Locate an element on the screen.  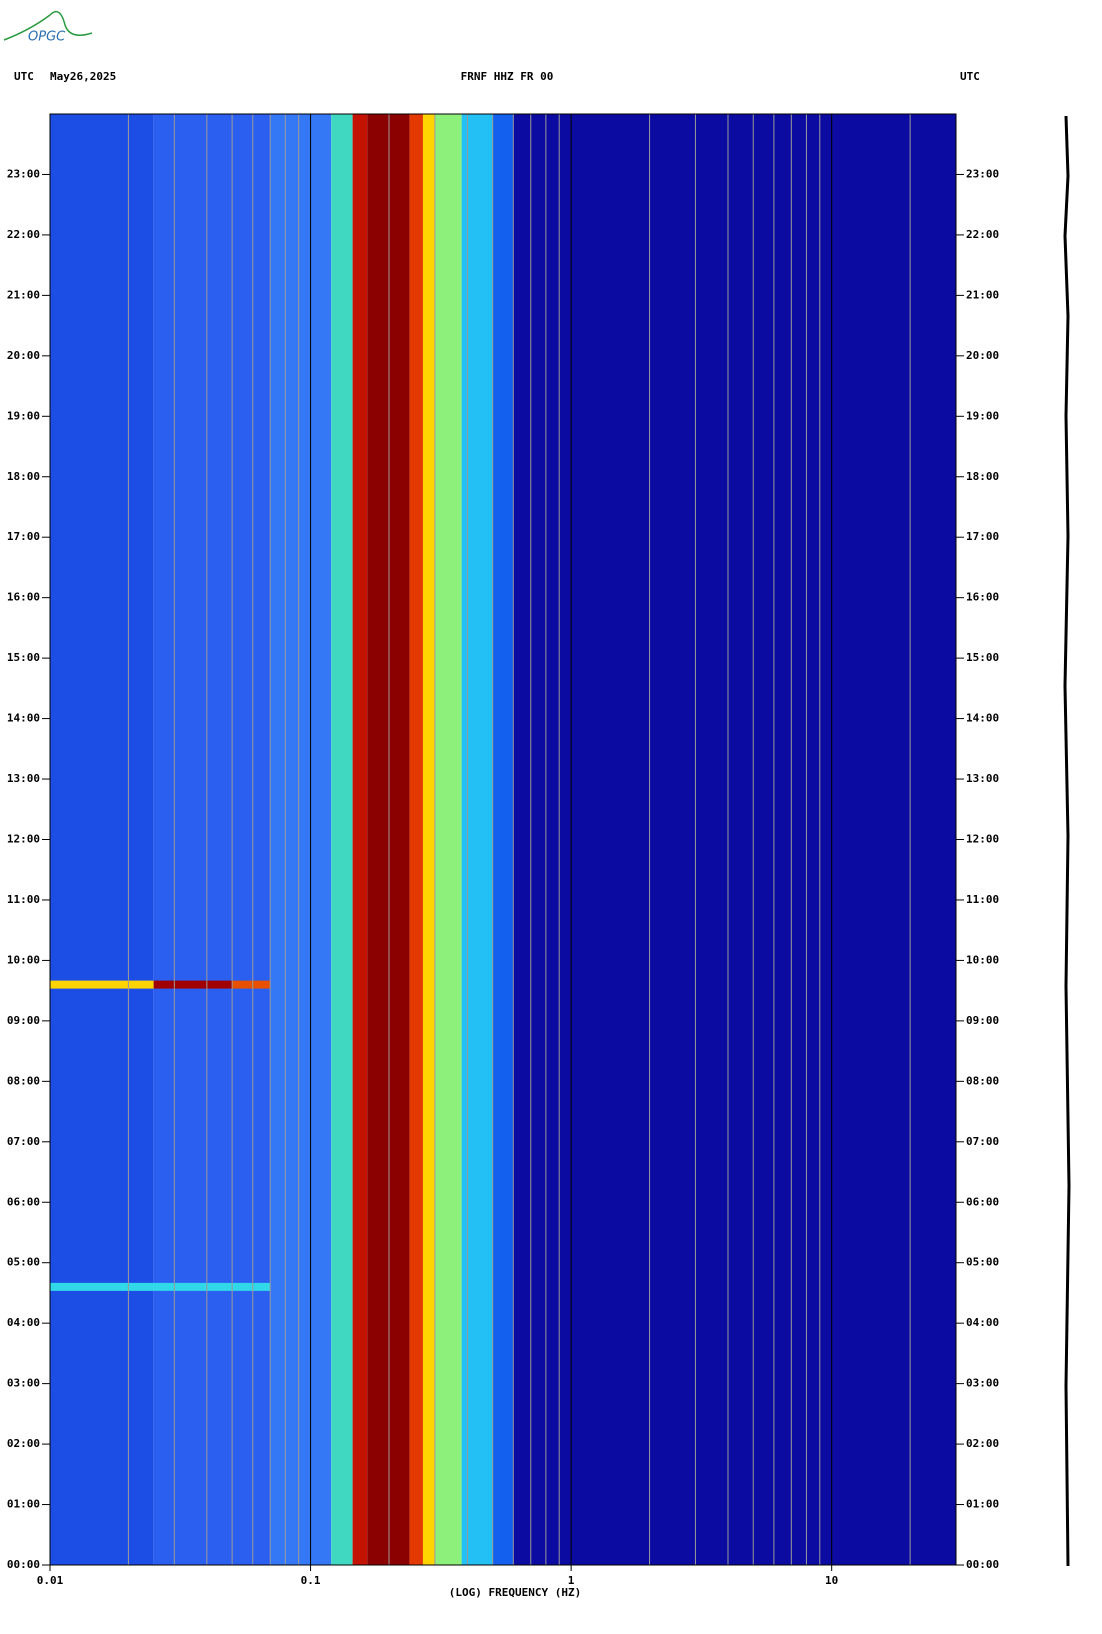
x-tick-label: 10 is located at coordinates (831, 1580).